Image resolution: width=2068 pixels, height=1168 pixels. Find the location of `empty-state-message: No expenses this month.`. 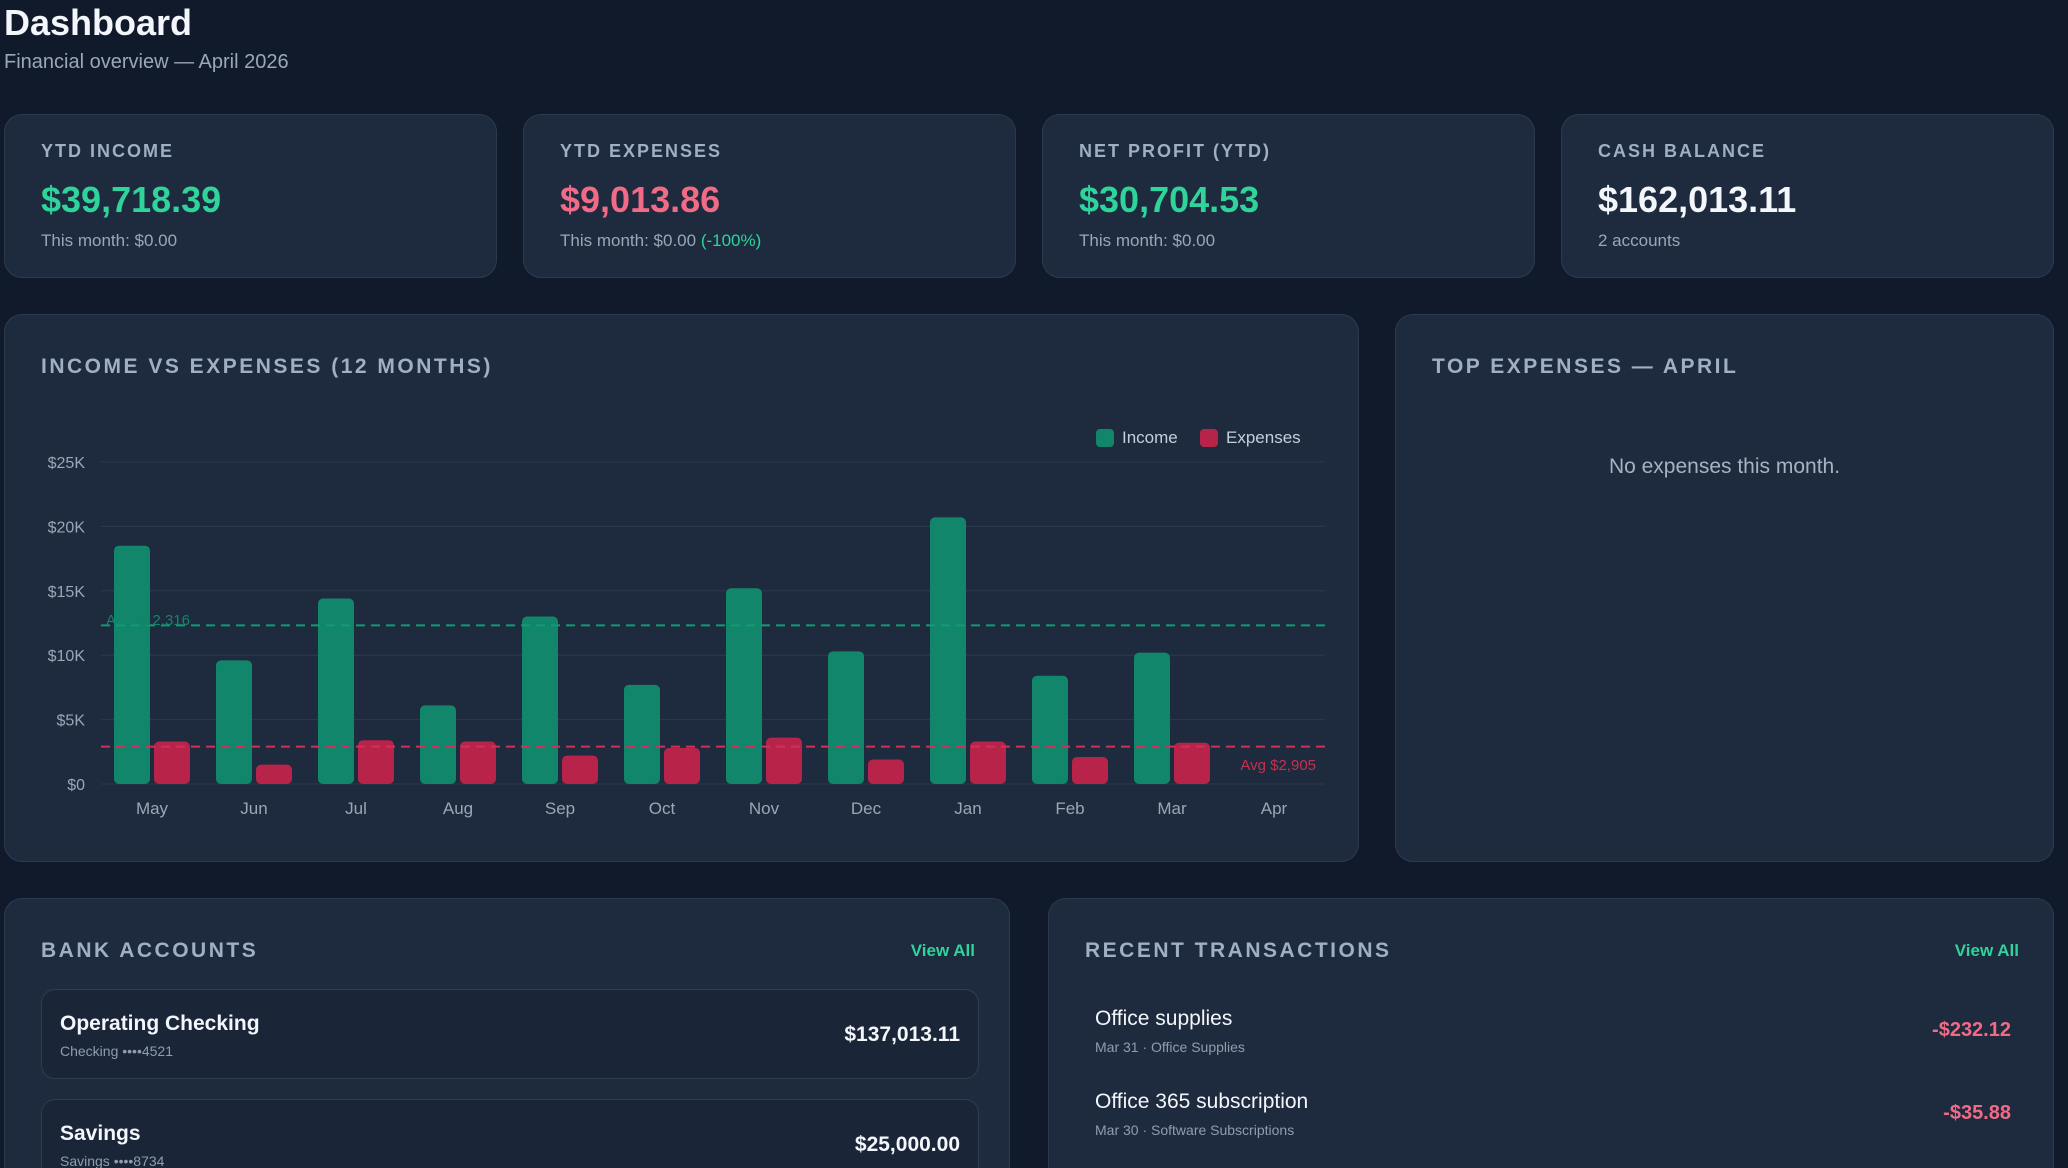

empty-state-message: No expenses this month. is located at coordinates (1724, 466).